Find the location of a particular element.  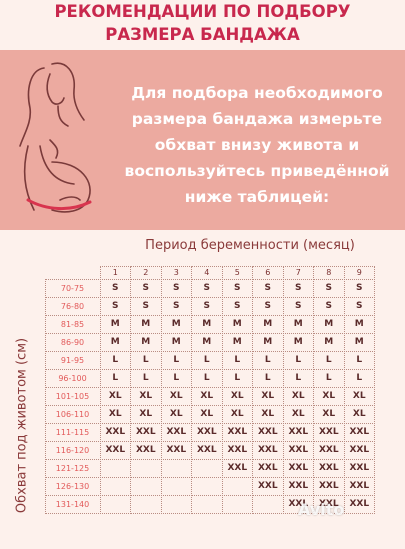

girth-range-label: 126-130 is located at coordinates (72, 486).